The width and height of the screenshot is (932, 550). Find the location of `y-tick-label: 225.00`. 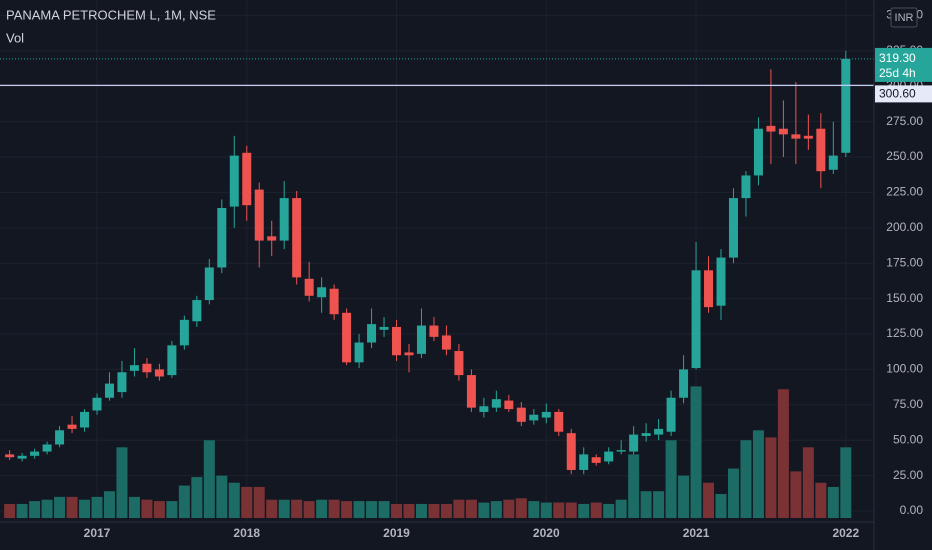

y-tick-label: 225.00 is located at coordinates (904, 192).